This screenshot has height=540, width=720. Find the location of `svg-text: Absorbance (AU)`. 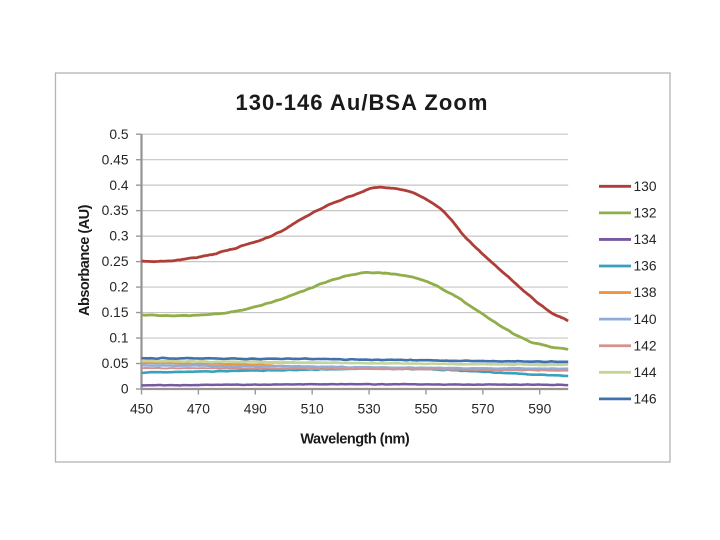

svg-text: Absorbance (AU) is located at coordinates (85, 260).